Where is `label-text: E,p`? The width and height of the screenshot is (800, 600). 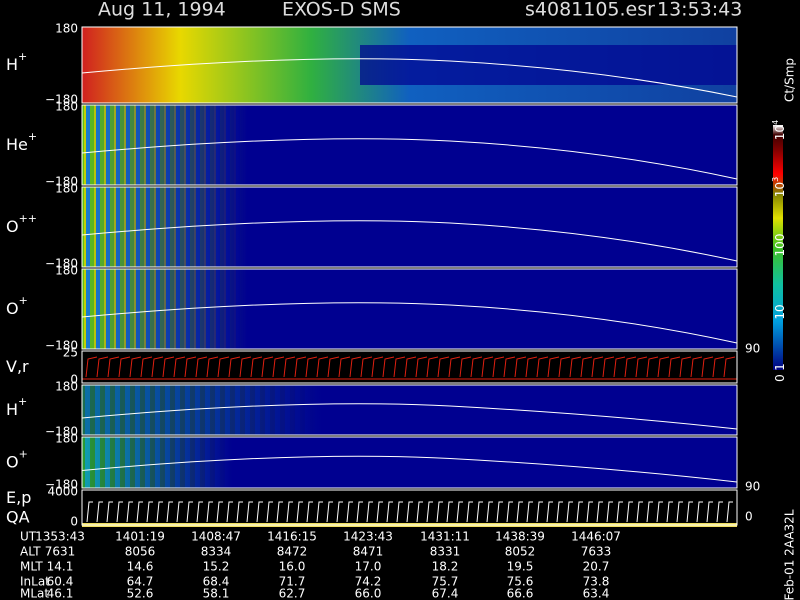
label-text: E,p is located at coordinates (18, 497).